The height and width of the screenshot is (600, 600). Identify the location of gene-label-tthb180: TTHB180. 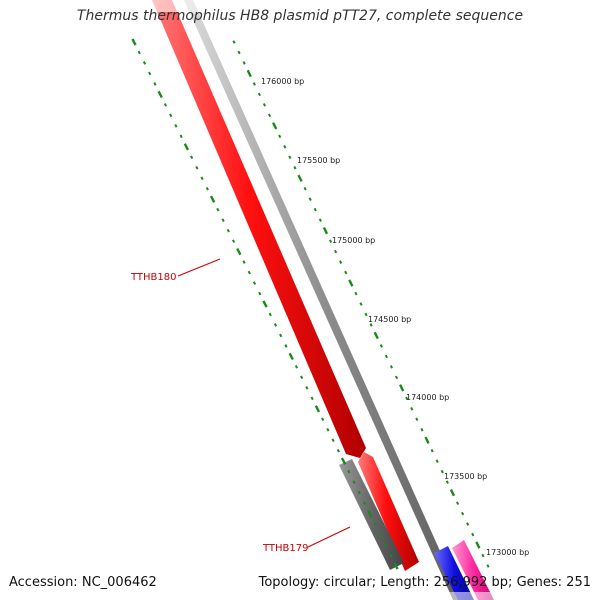
(153, 277).